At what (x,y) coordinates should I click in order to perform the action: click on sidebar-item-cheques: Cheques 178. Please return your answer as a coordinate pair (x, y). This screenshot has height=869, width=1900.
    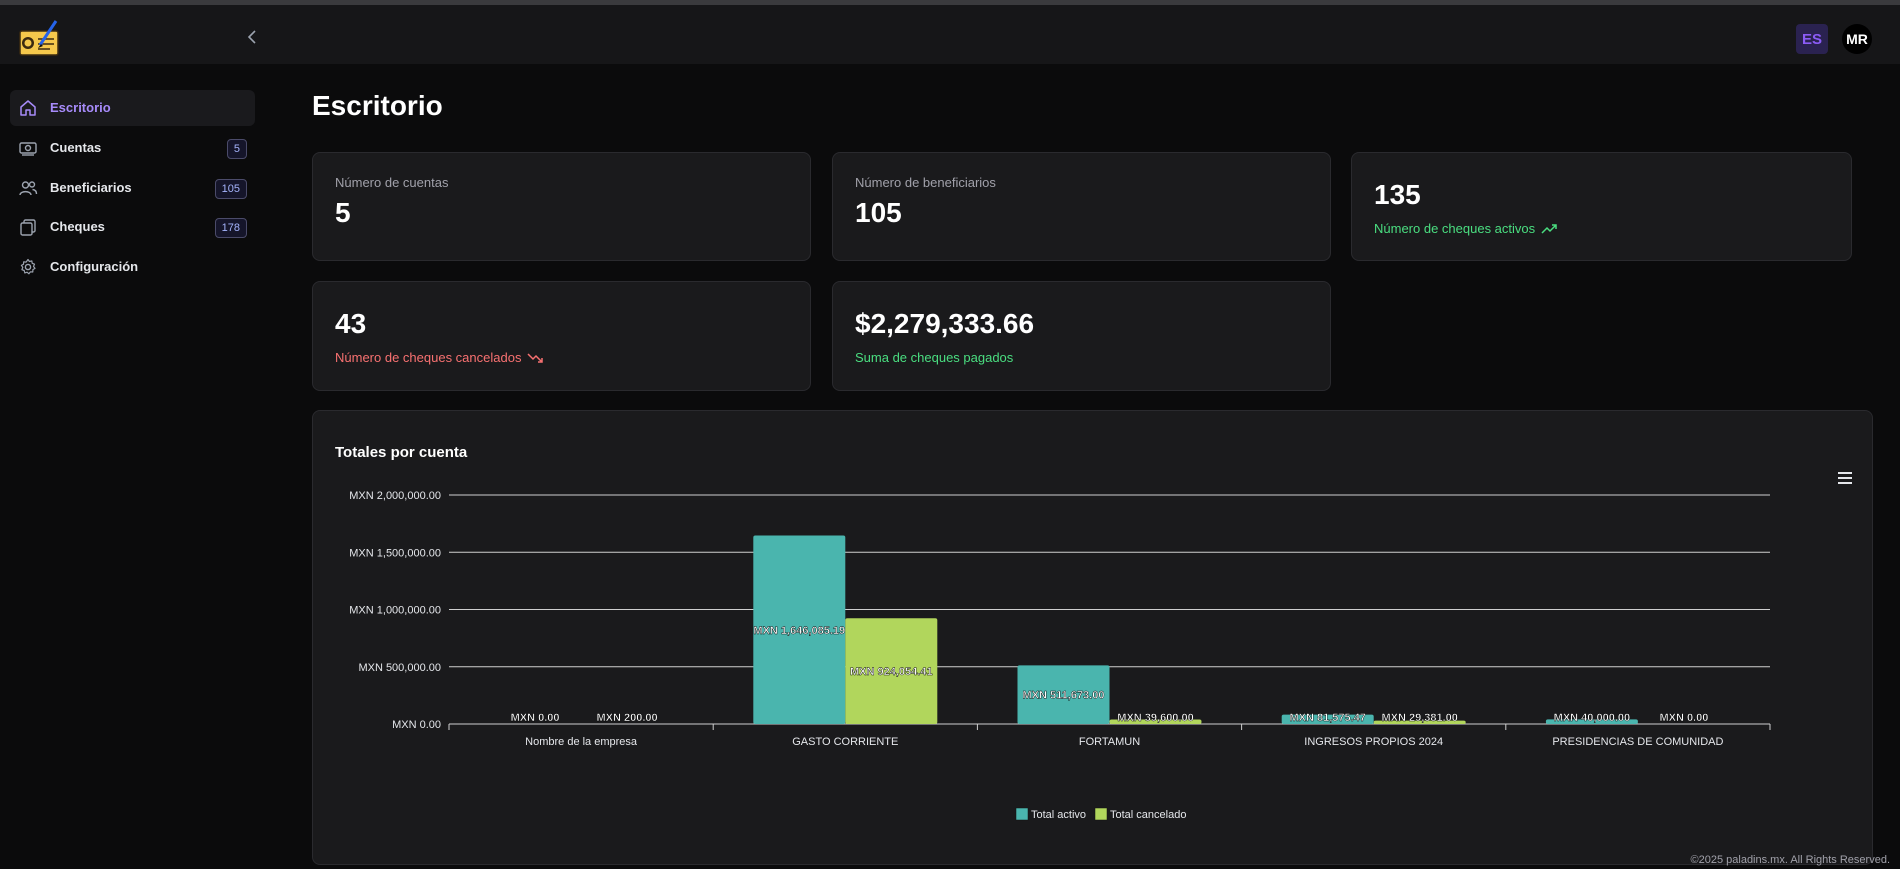
    Looking at the image, I should click on (132, 227).